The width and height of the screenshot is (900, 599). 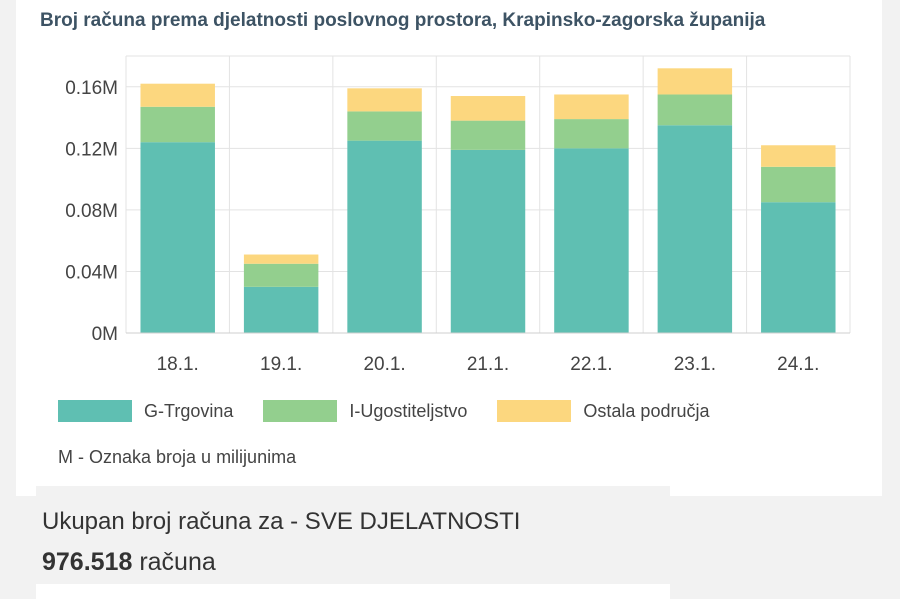 I want to click on legend-item-trgovina: G-Trgovina, so click(x=145, y=411).